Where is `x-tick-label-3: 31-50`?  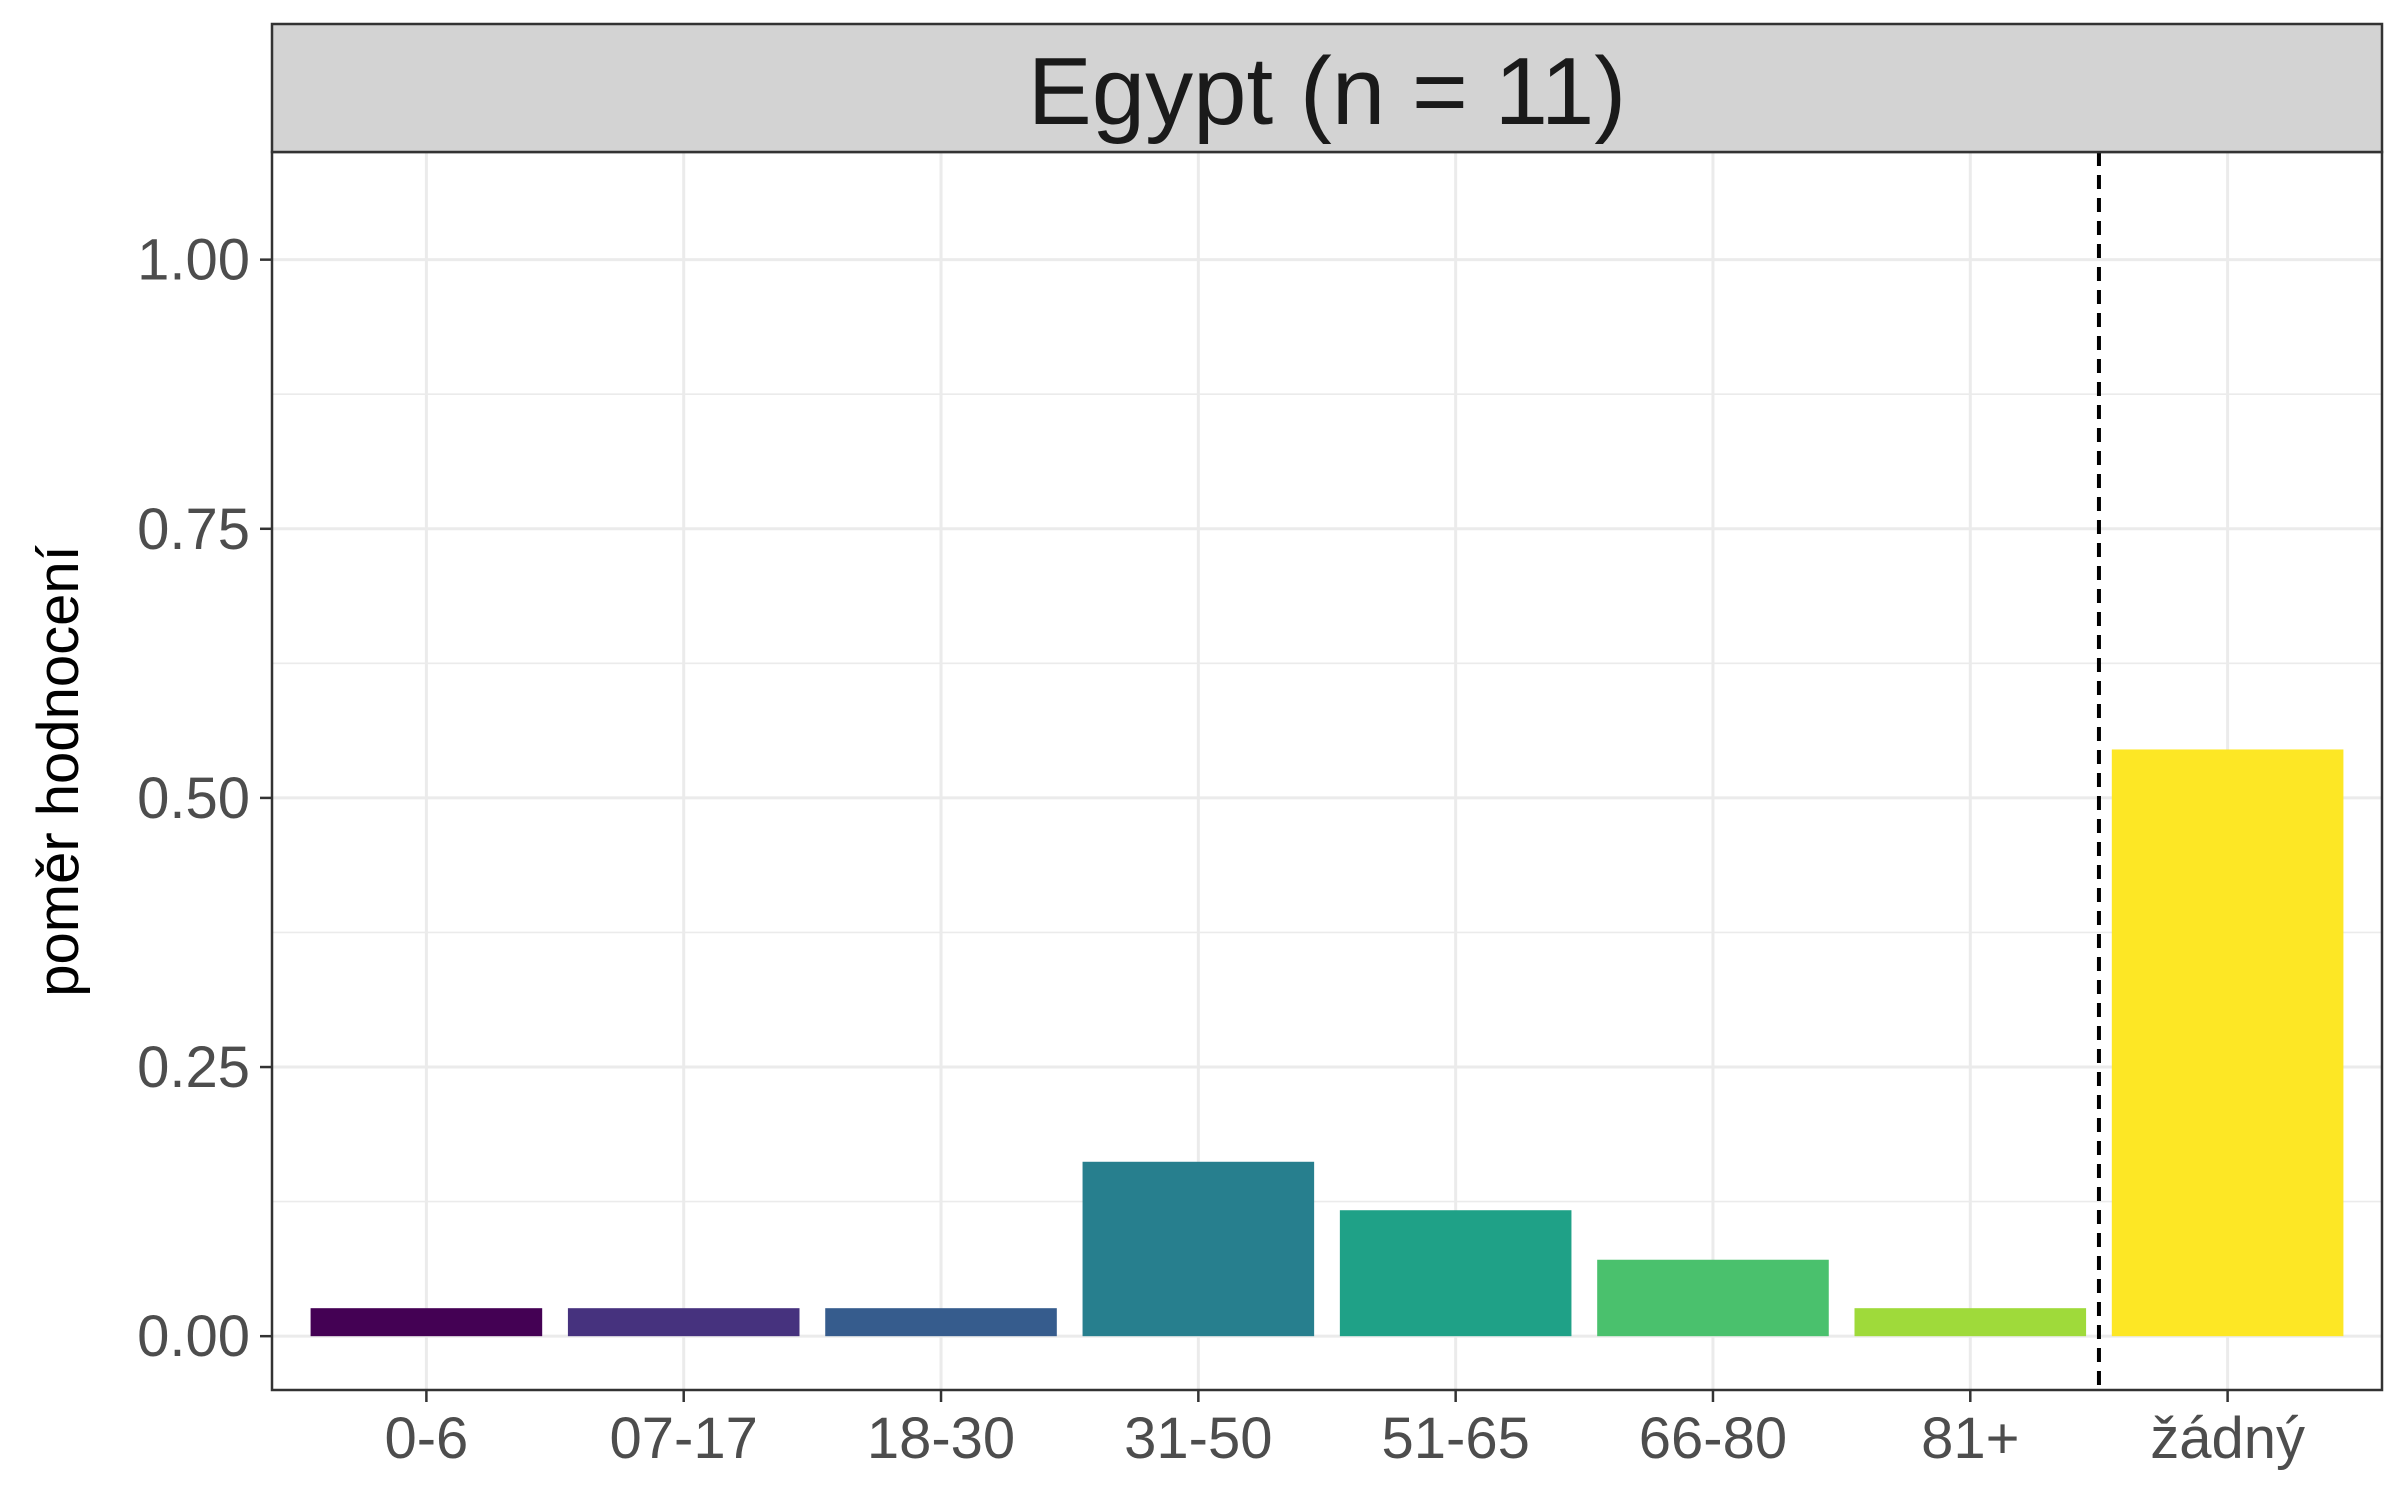 x-tick-label-3: 31-50 is located at coordinates (1198, 1438).